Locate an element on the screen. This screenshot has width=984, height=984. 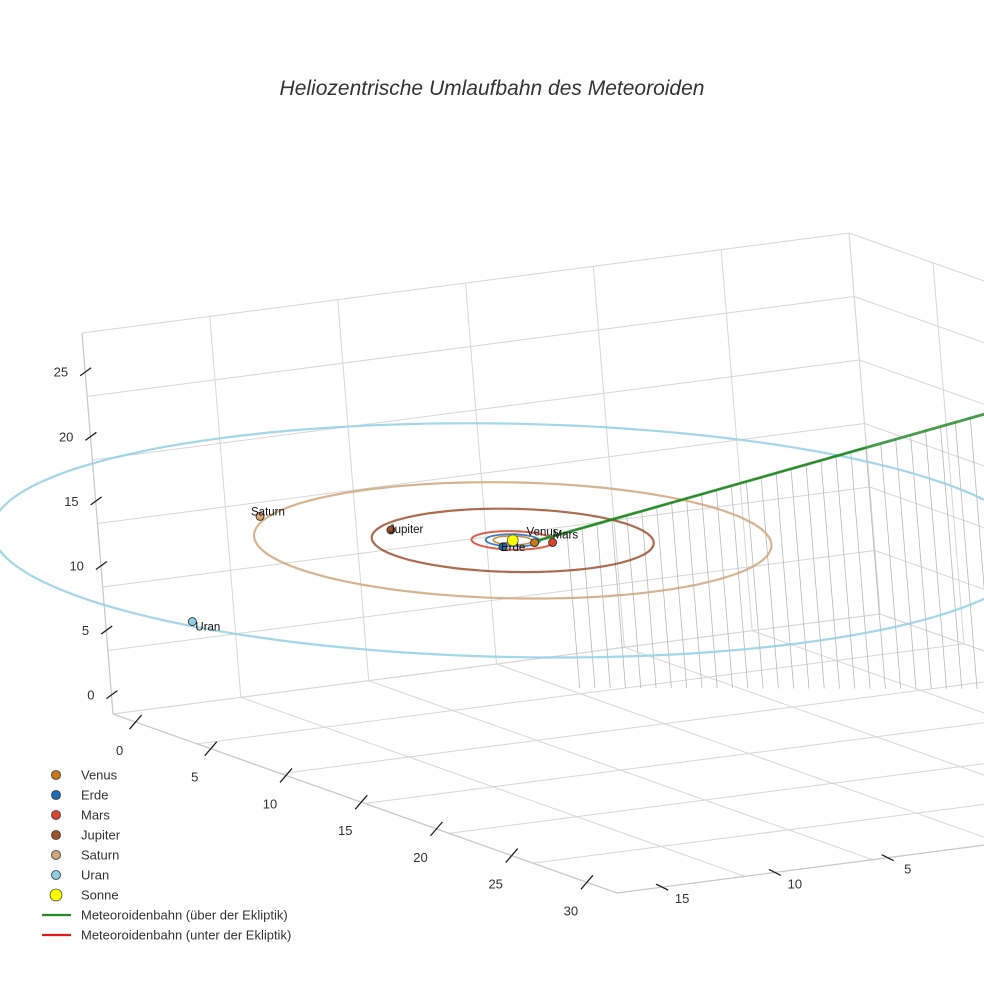
planet-mars-marker is located at coordinates (552, 542).